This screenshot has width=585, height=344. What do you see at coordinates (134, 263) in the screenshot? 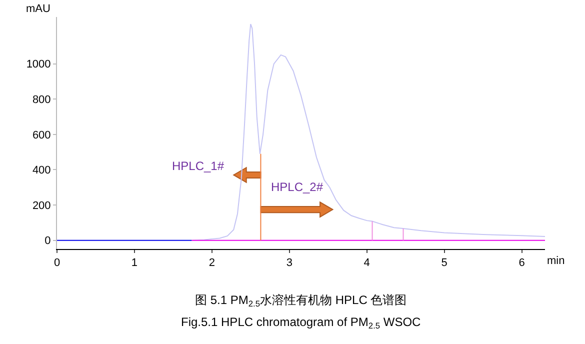
I see `x-tick-label: 1` at bounding box center [134, 263].